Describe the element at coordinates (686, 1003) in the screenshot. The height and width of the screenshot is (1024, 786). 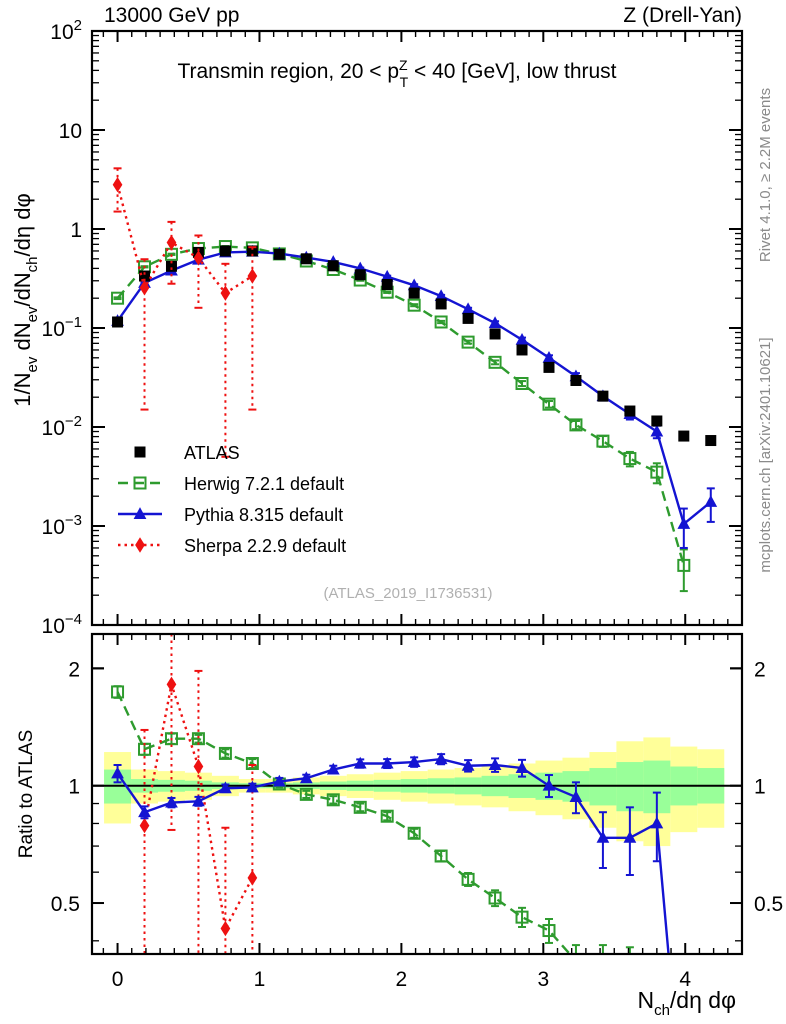
I see `x-axis-label: Nch/dη dφ` at that location.